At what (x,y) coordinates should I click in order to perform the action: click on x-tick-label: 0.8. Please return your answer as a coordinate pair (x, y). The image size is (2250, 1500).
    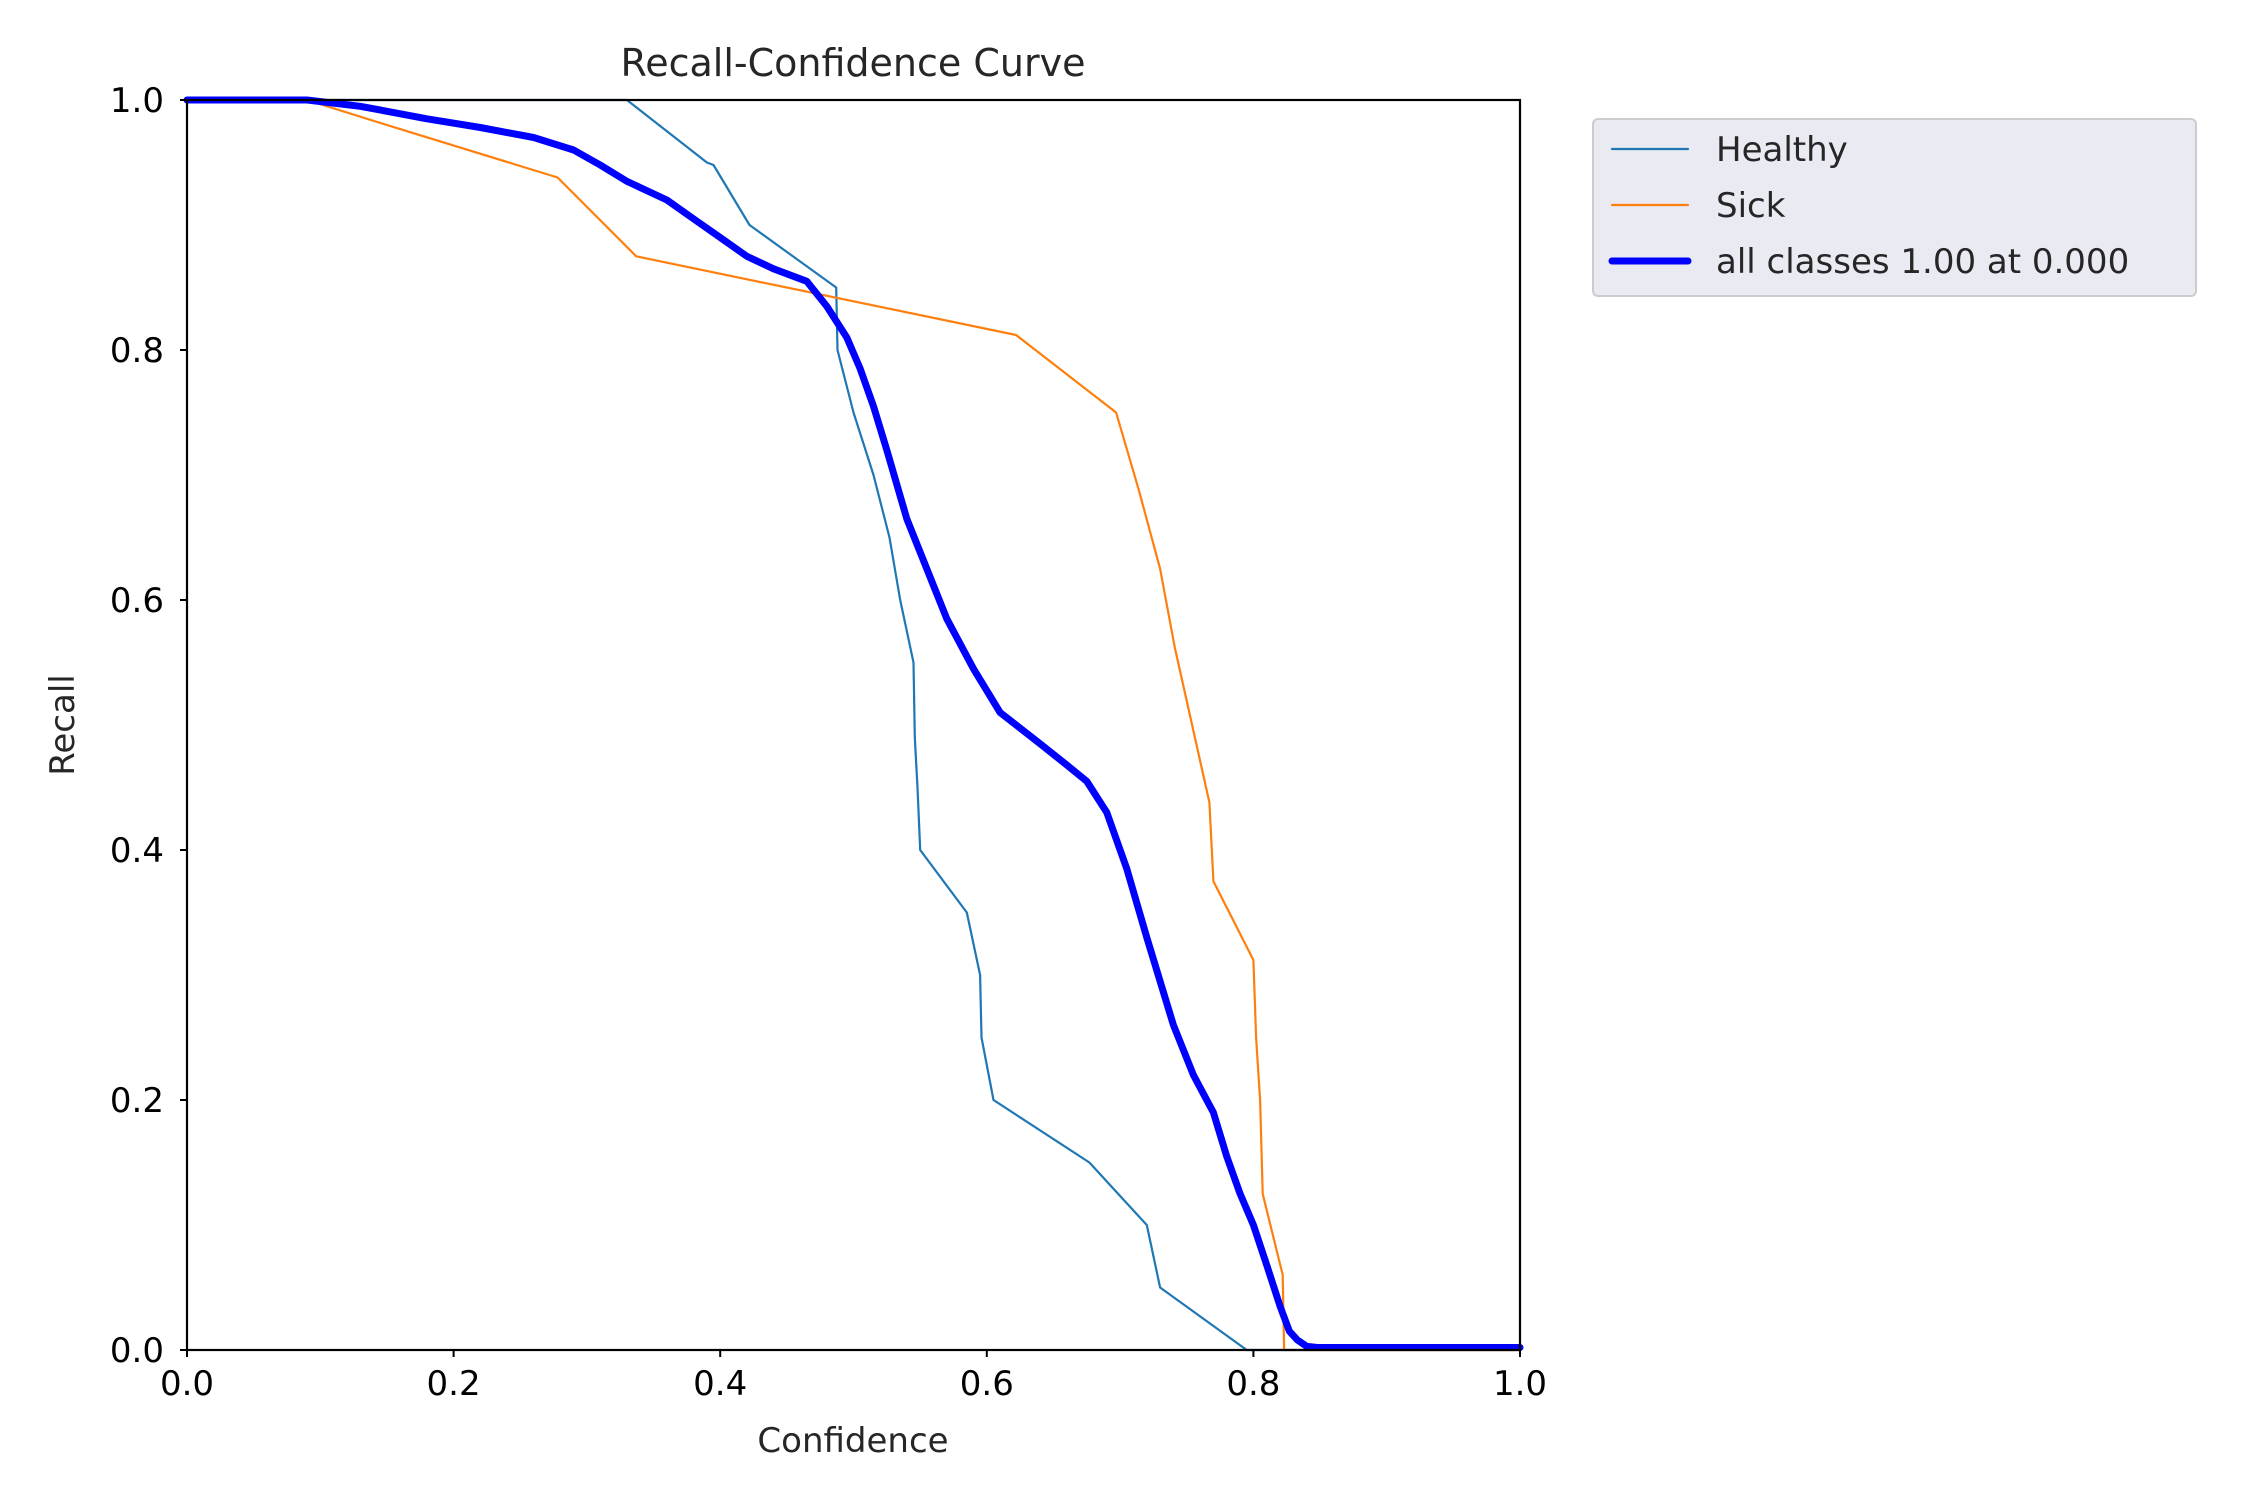
    Looking at the image, I should click on (1253, 1384).